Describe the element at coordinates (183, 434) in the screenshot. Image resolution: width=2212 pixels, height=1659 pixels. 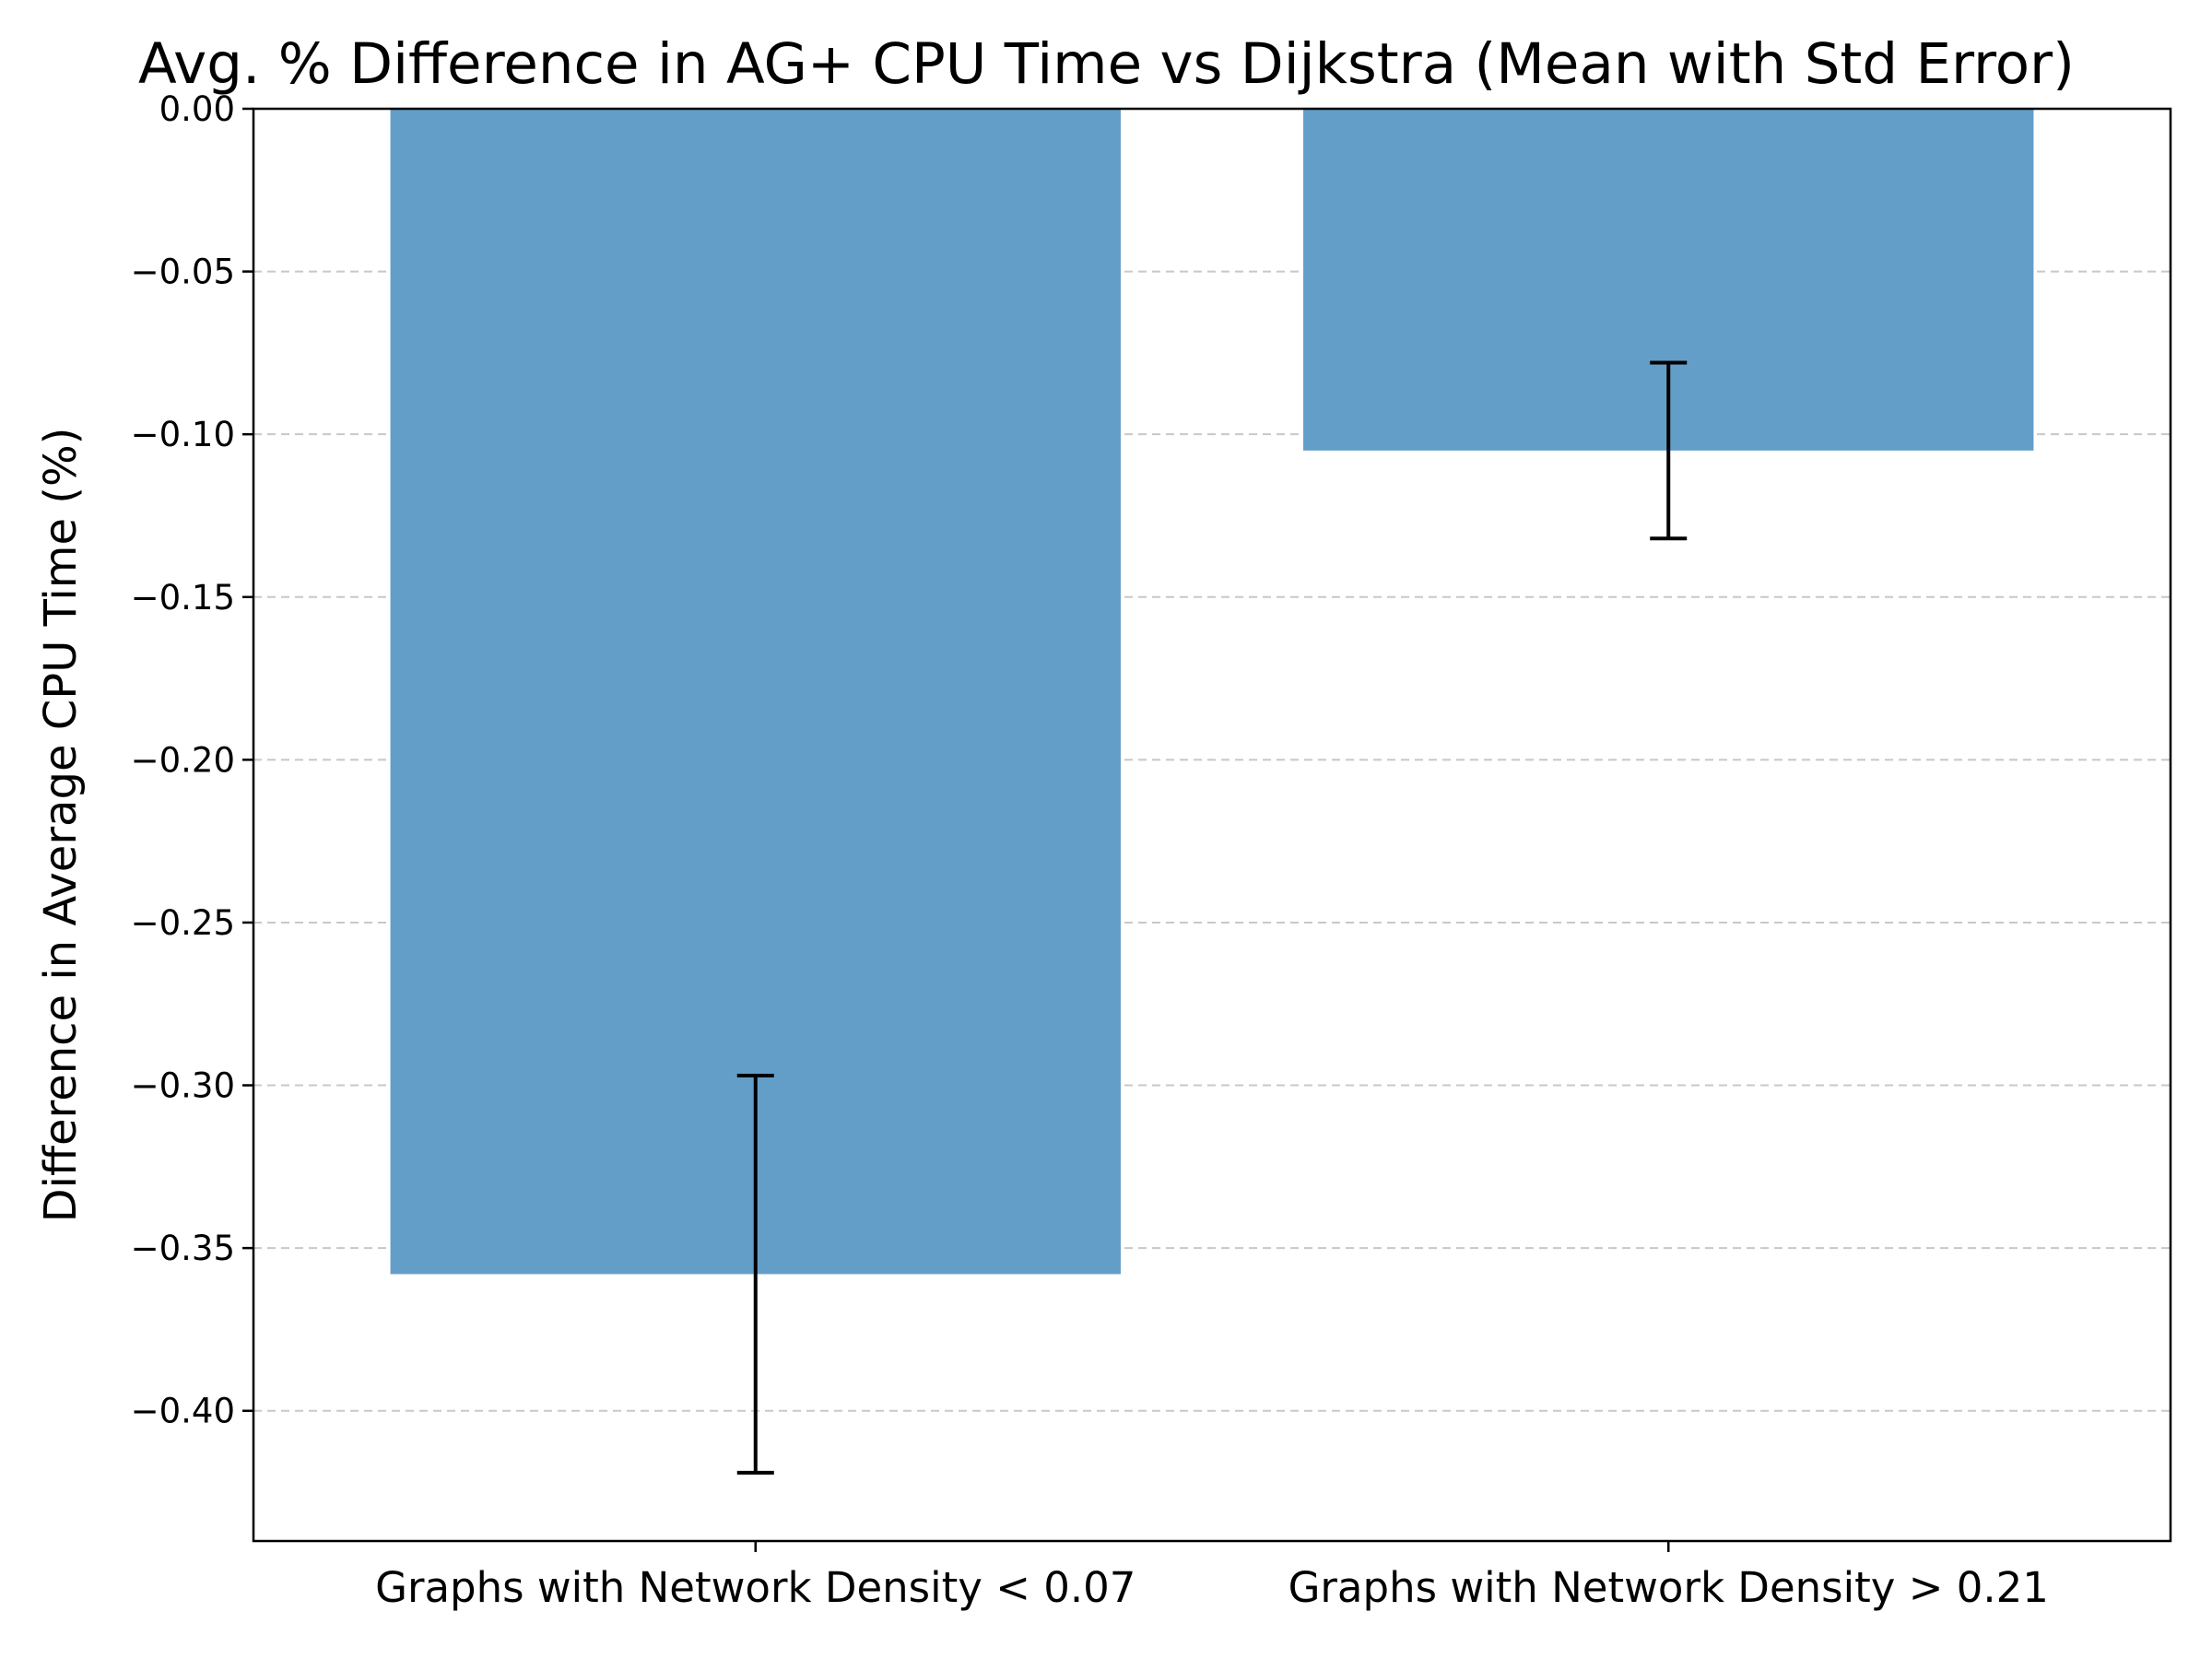
I see `y-tick-label: −0.10` at that location.